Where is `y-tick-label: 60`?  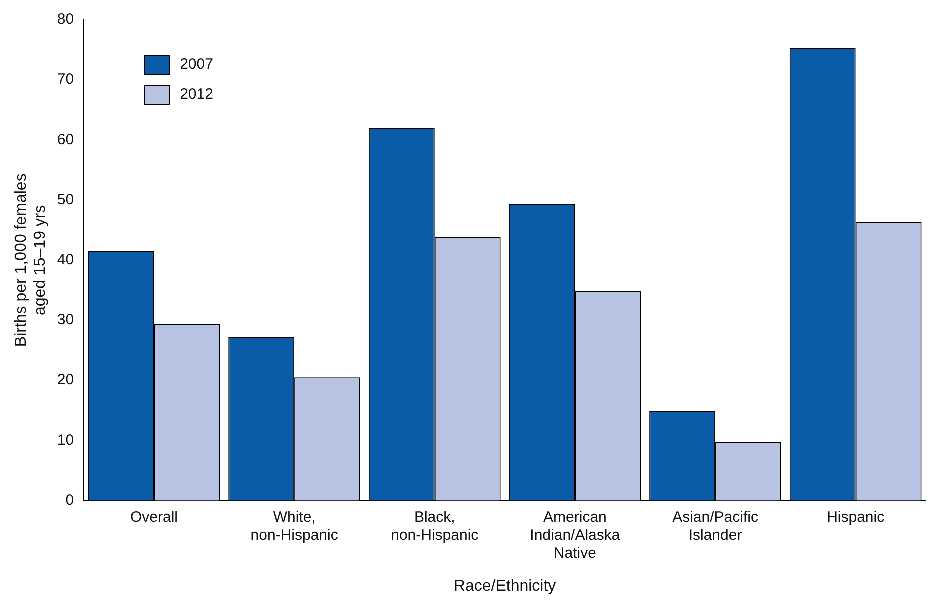
y-tick-label: 60 is located at coordinates (65, 139).